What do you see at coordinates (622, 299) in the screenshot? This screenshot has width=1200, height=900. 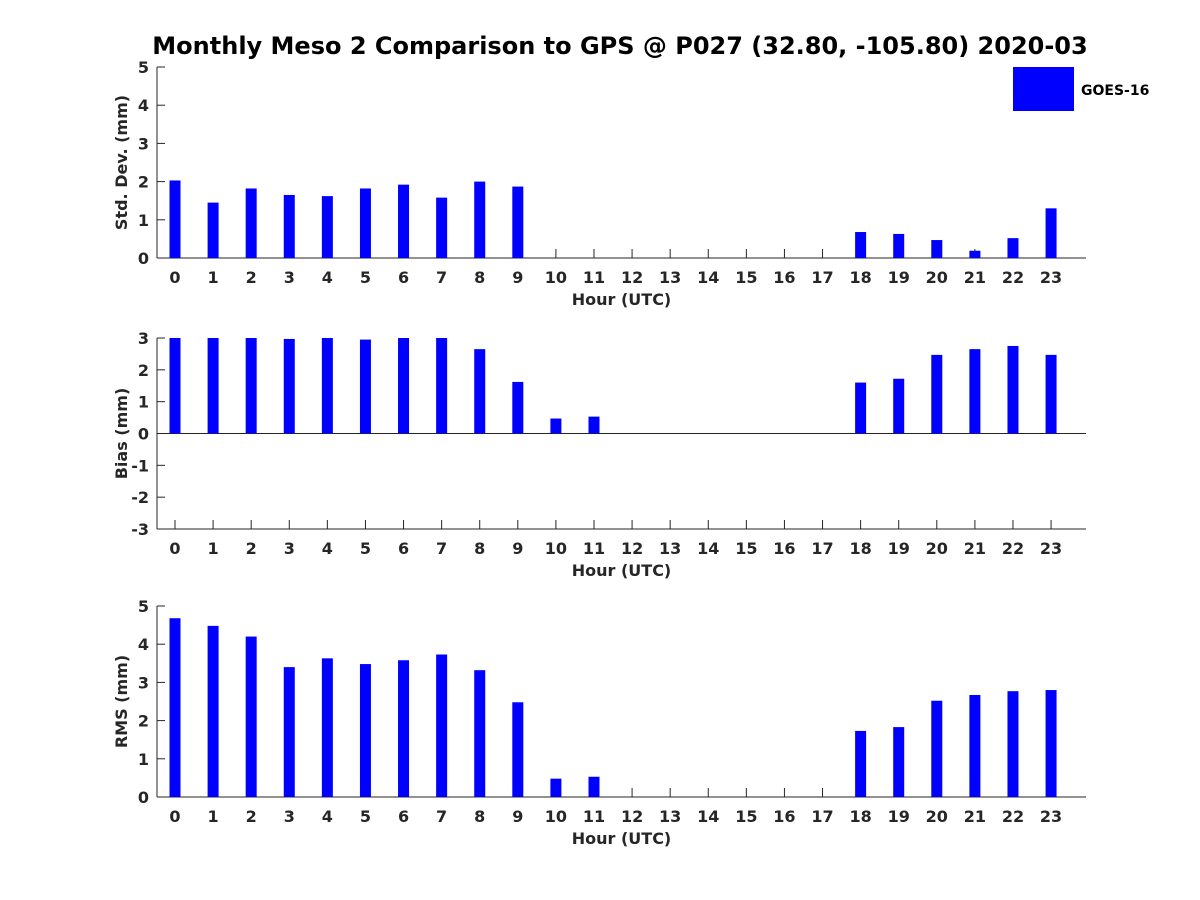 I see `x-axis-label: Hour (UTC)` at bounding box center [622, 299].